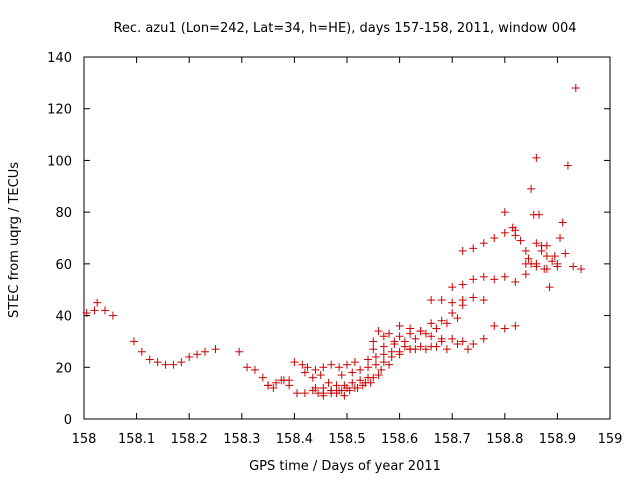 The height and width of the screenshot is (480, 640). Describe the element at coordinates (63, 265) in the screenshot. I see `y-tick-label: 60` at that location.